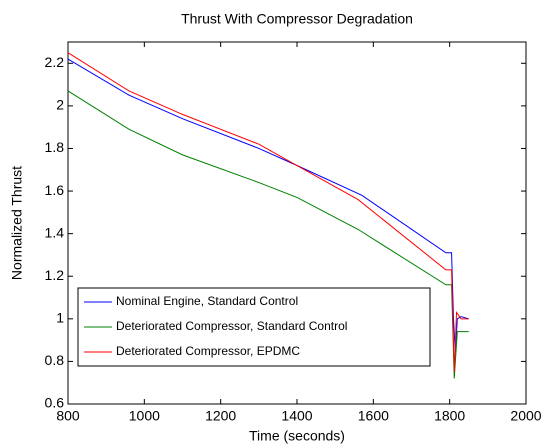  Describe the element at coordinates (55, 232) in the screenshot. I see `y-tick-label: 1.4` at that location.